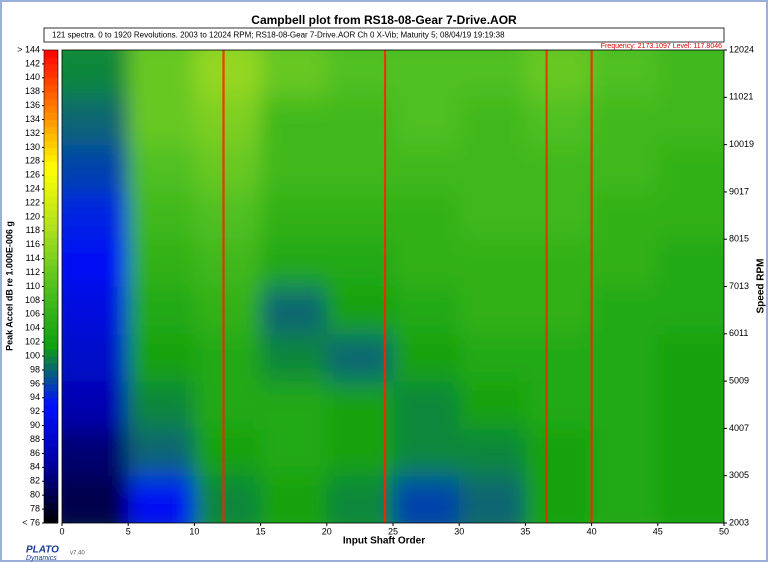 This screenshot has width=768, height=562. What do you see at coordinates (61, 531) in the screenshot?
I see `x-tick-label: 0` at bounding box center [61, 531].